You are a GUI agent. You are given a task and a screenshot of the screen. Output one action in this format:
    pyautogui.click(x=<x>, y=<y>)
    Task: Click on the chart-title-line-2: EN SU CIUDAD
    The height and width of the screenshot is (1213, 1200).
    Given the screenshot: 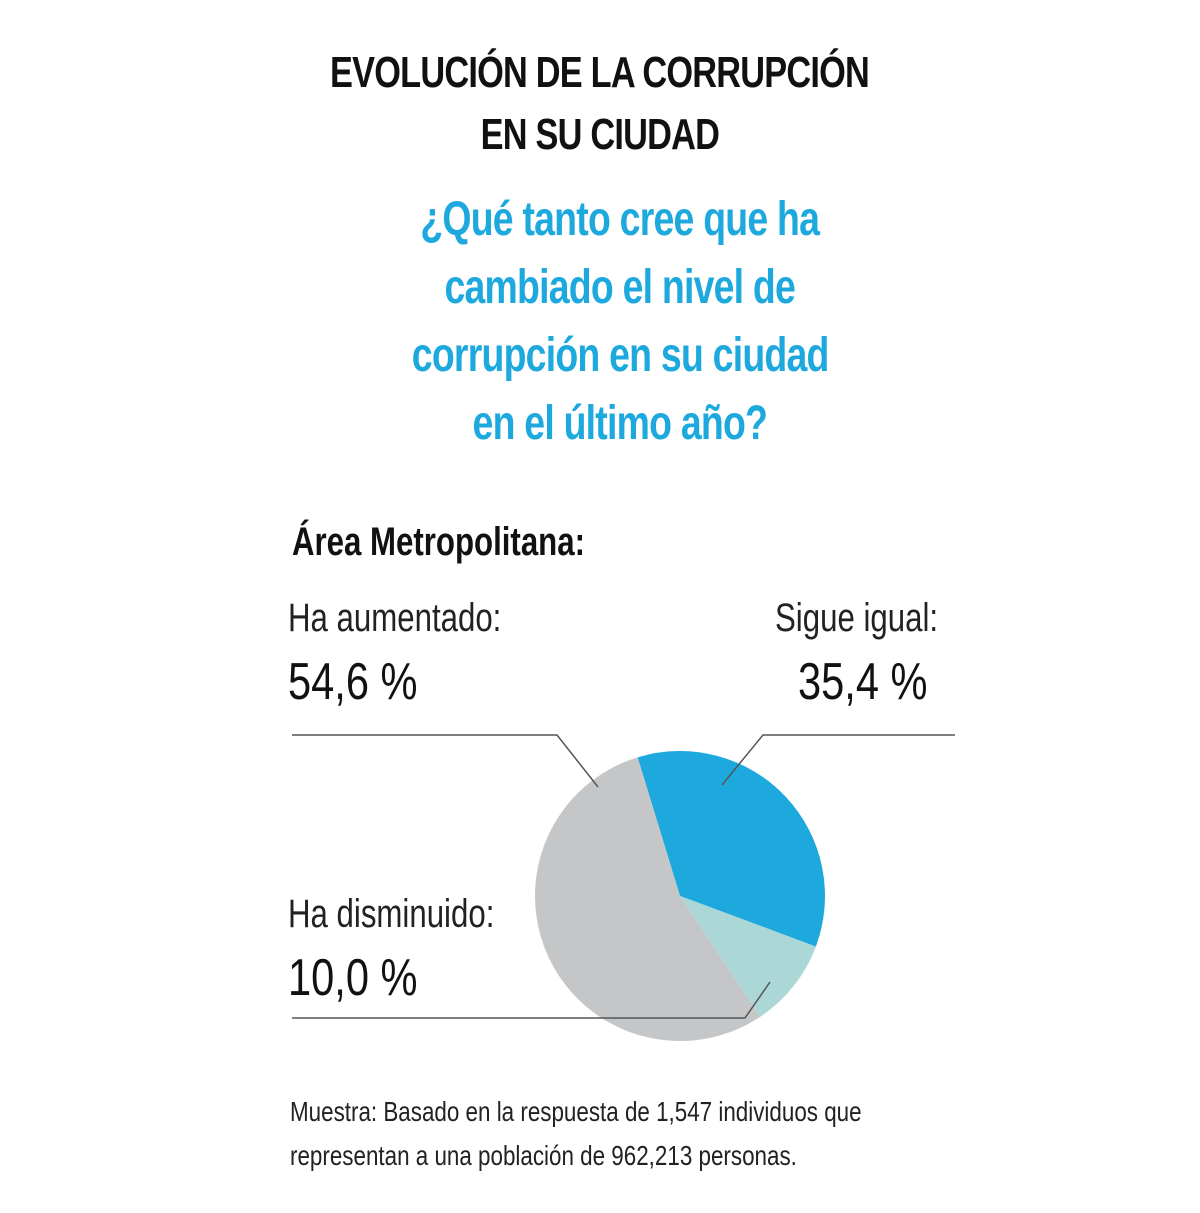 What is the action you would take?
    pyautogui.click(x=600, y=134)
    